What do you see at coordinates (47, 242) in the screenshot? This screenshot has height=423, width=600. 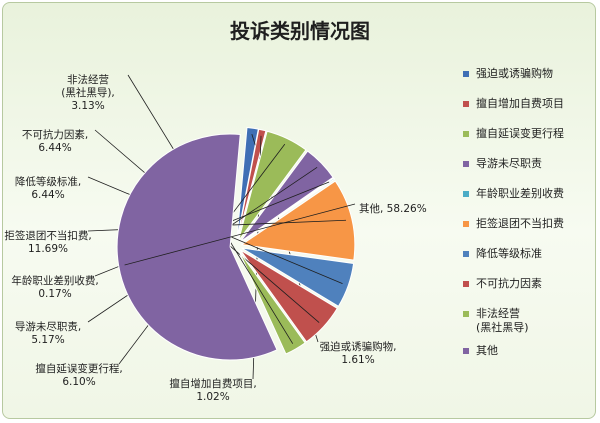 I see `data-label-5: 拒签退团不当扣费, 11.69%` at bounding box center [47, 242].